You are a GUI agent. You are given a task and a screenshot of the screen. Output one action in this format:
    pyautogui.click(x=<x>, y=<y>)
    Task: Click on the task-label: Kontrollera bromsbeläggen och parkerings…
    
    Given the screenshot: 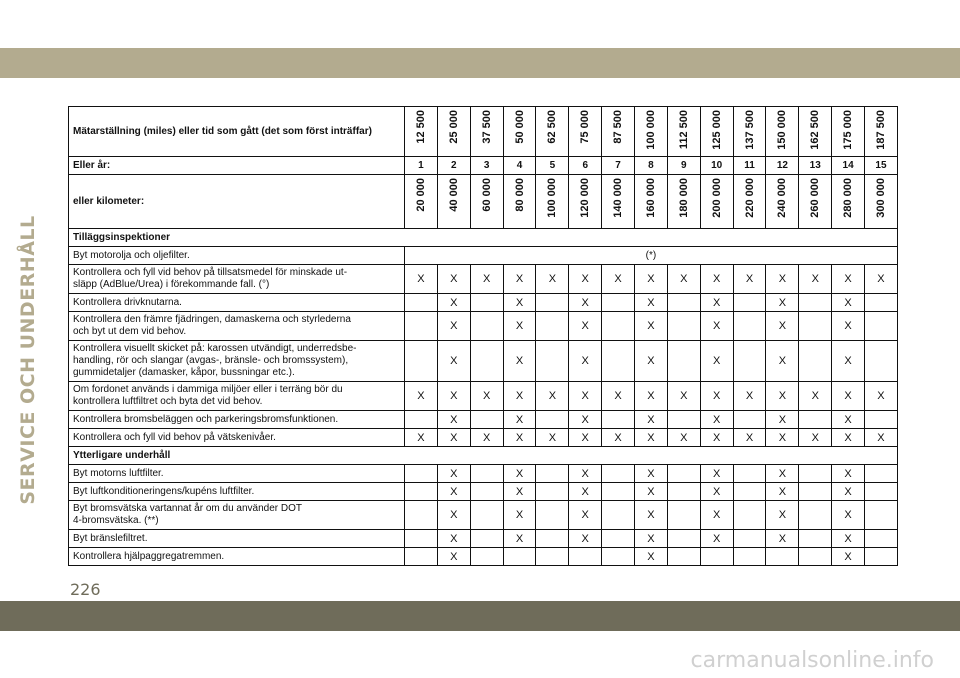 What is the action you would take?
    pyautogui.click(x=236, y=419)
    